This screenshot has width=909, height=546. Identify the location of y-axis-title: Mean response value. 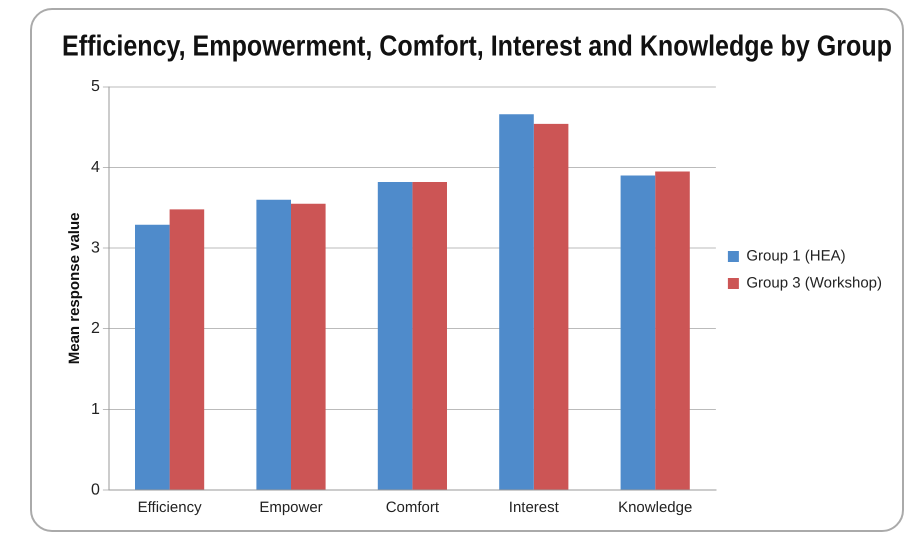
(75, 288).